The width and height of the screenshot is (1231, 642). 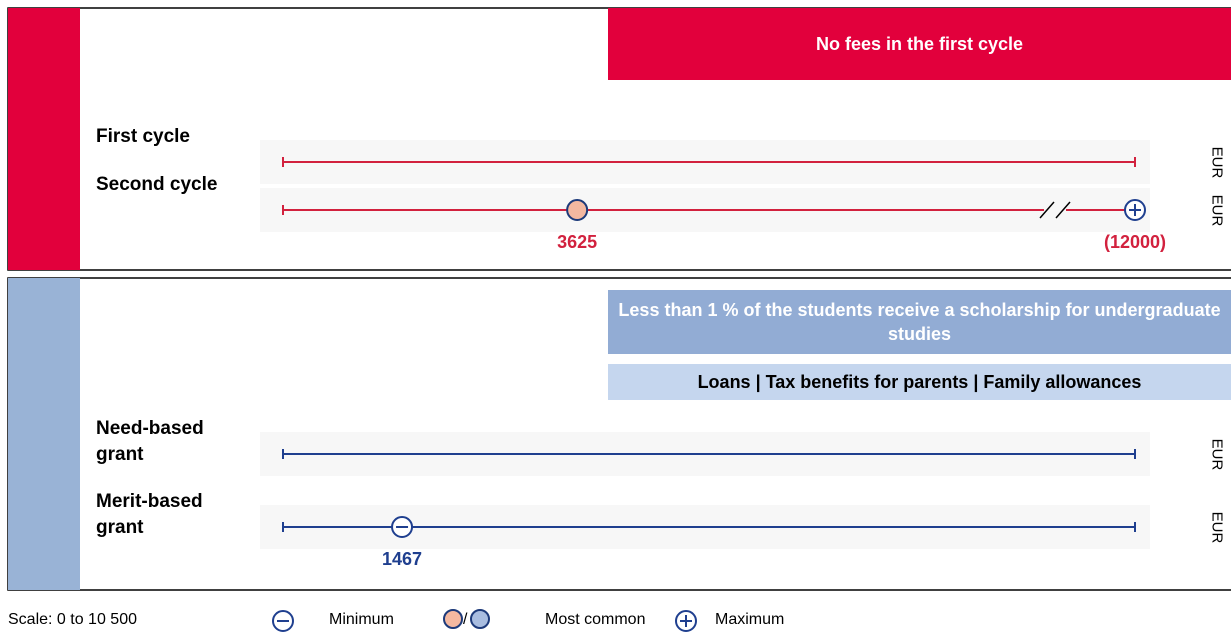 I want to click on minimum-marker, so click(x=402, y=527).